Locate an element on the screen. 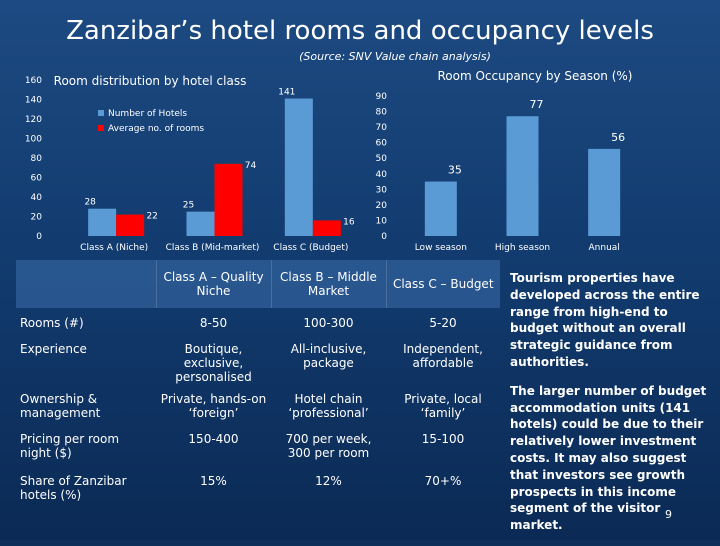  column-header-class-b: Class B – Middle Market is located at coordinates (328, 284).